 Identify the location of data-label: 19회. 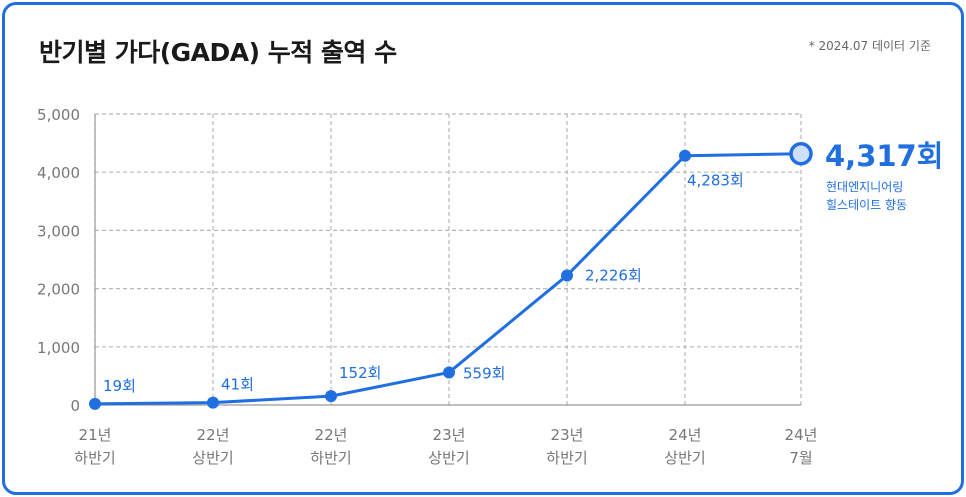
(119, 386).